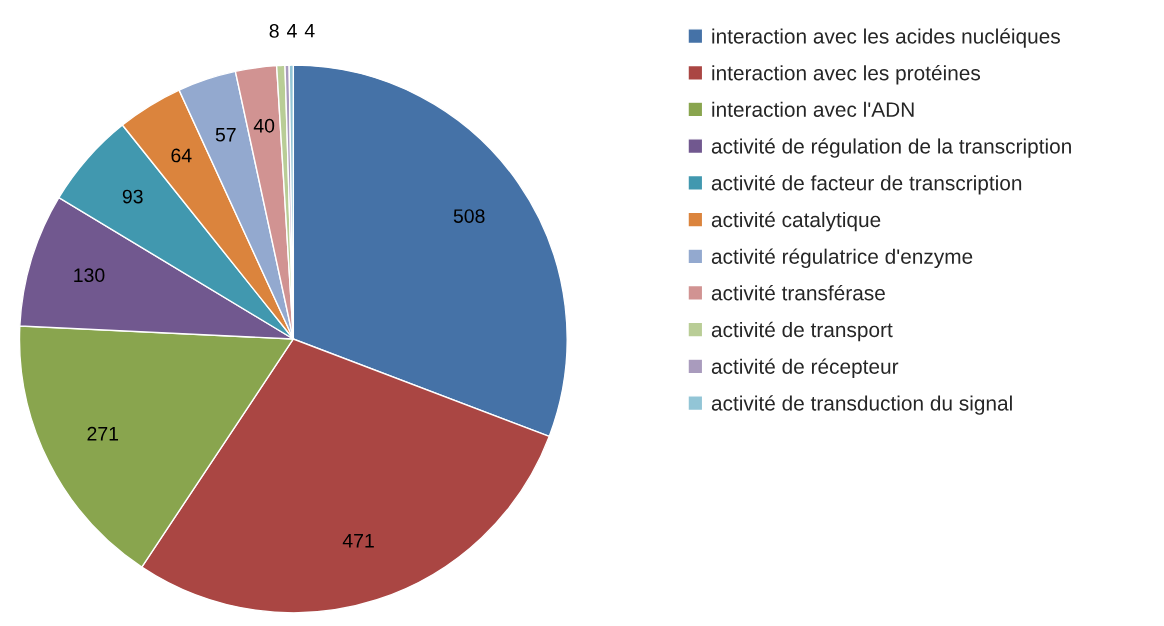  I want to click on legend-label: activité de régulation de la transcription, so click(891, 148).